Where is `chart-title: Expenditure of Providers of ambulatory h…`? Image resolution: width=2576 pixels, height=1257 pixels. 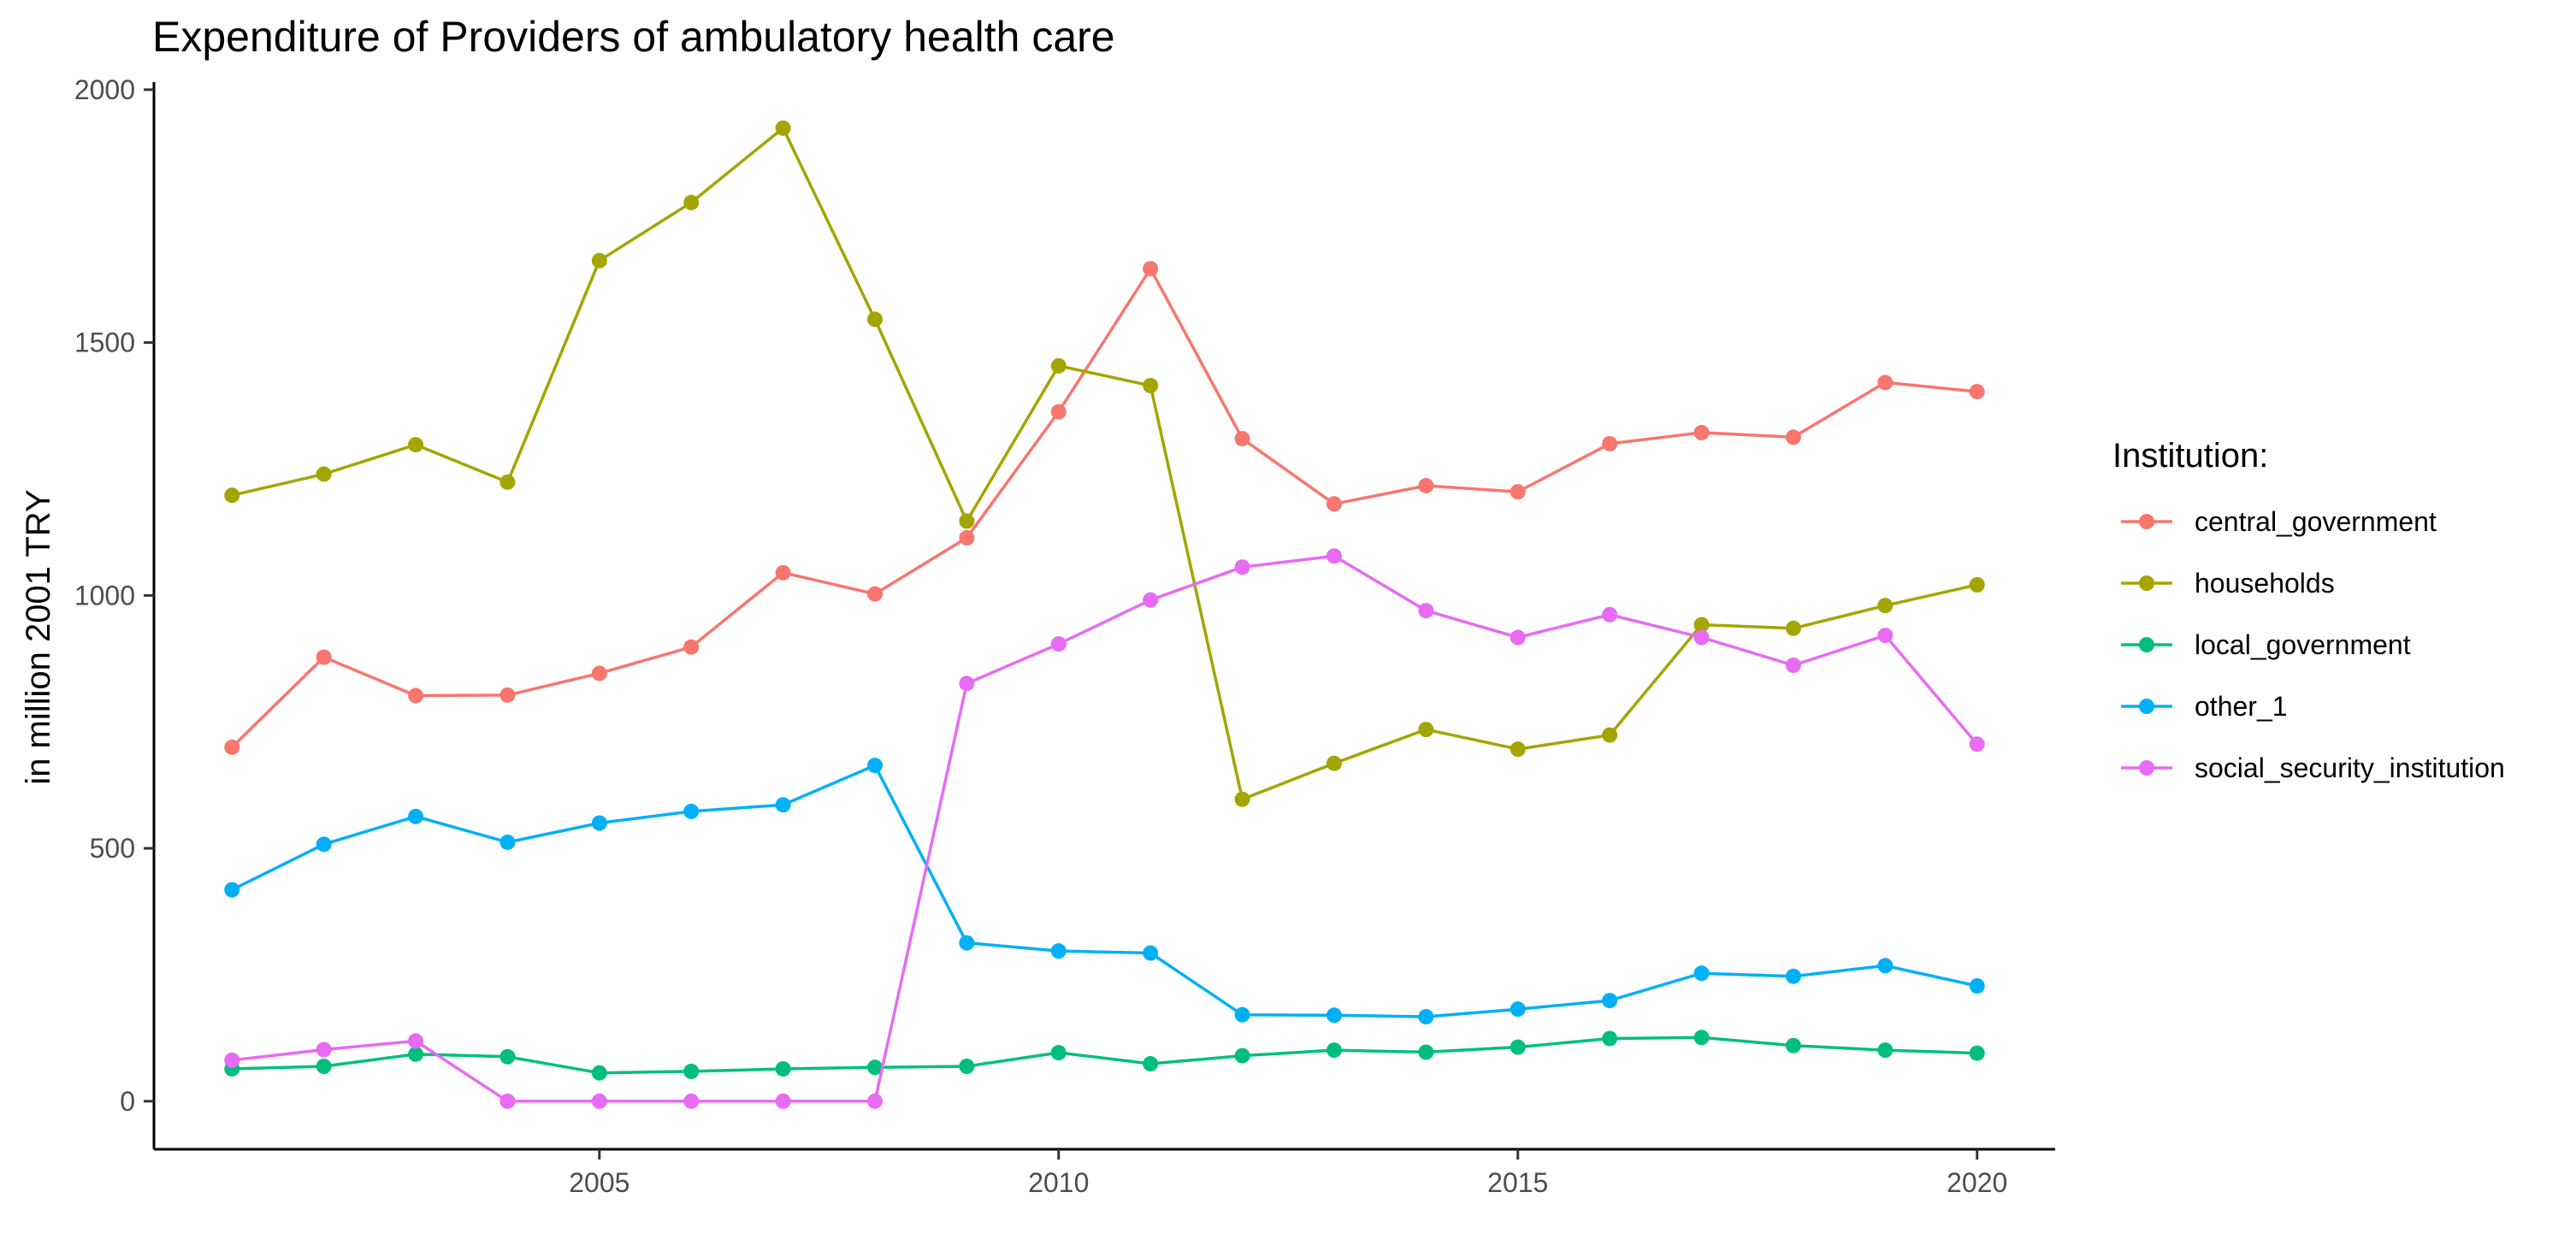
chart-title: Expenditure of Providers of ambulatory h… is located at coordinates (633, 37).